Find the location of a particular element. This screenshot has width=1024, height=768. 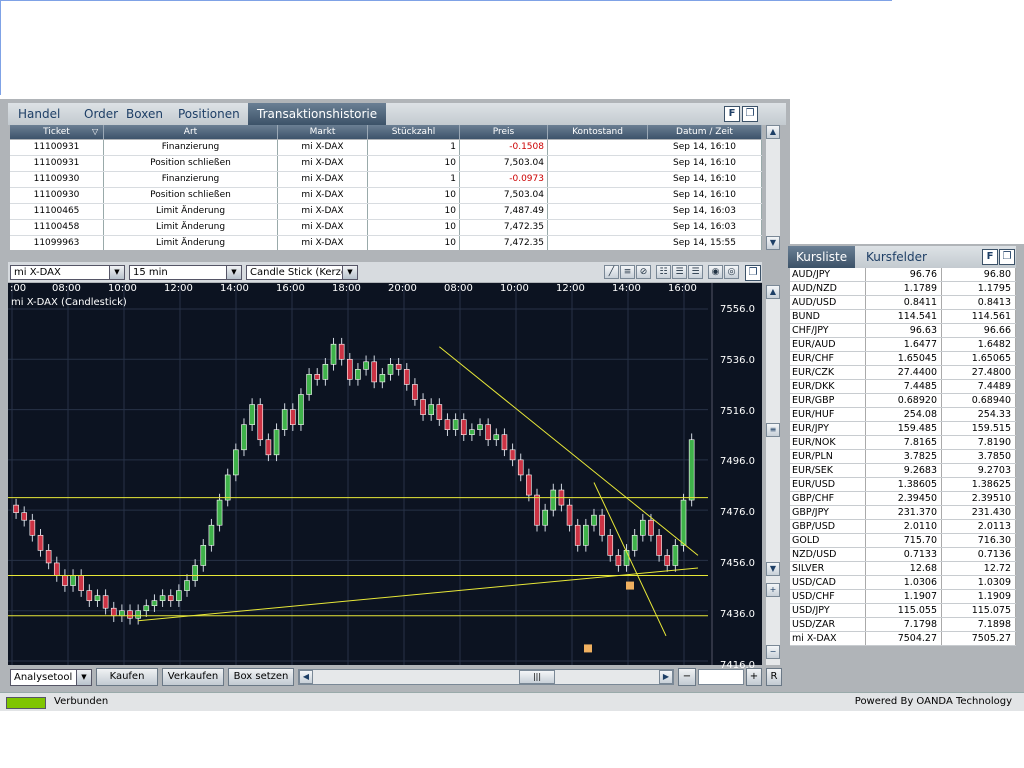

instrument-select: mi X-DAX ▼ is located at coordinates (67, 272).